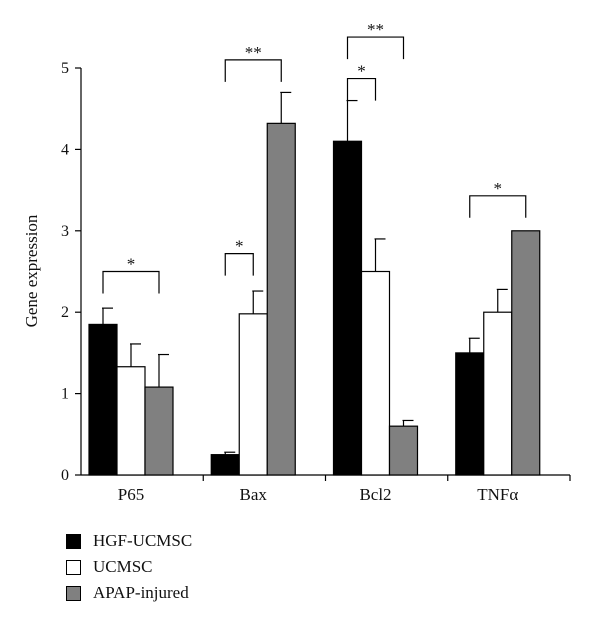 This screenshot has width=600, height=626. Describe the element at coordinates (123, 566) in the screenshot. I see `legend-label: UCMSC` at that location.